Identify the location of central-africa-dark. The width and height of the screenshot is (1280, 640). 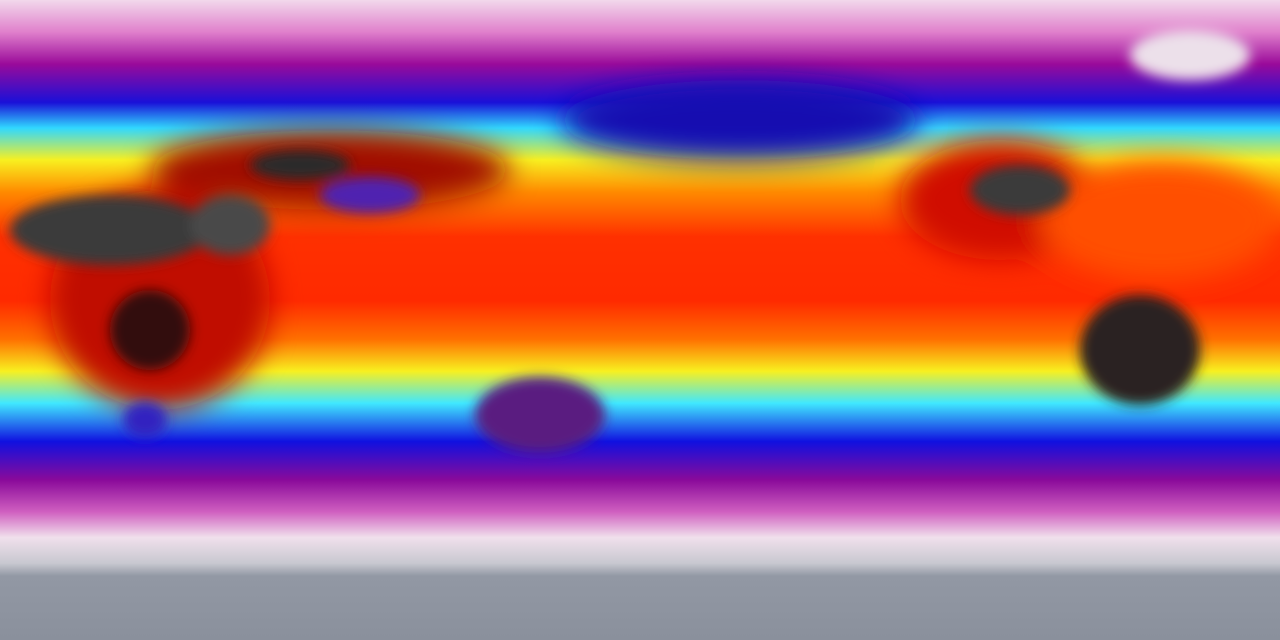
(150, 330).